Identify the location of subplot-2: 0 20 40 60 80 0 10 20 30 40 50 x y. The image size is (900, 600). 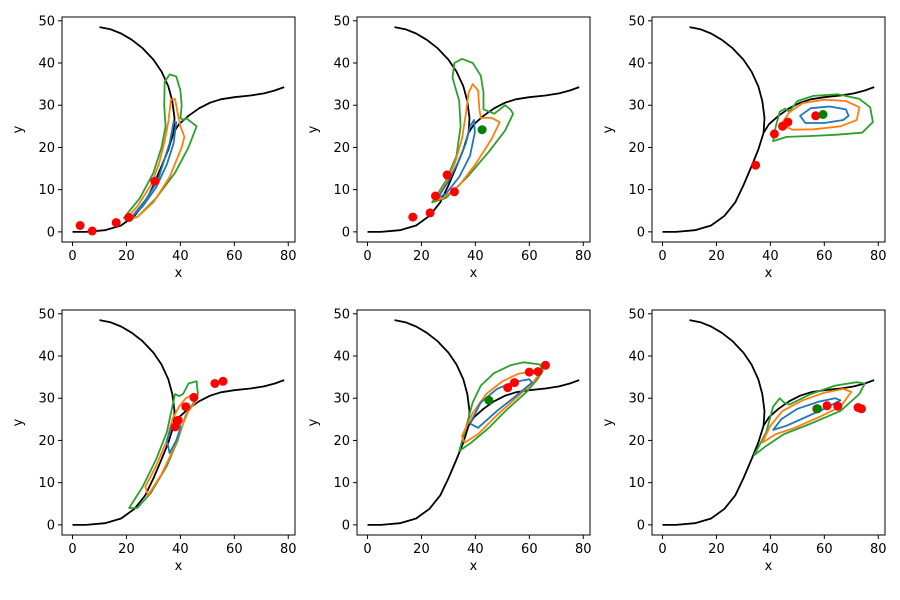
(449, 147).